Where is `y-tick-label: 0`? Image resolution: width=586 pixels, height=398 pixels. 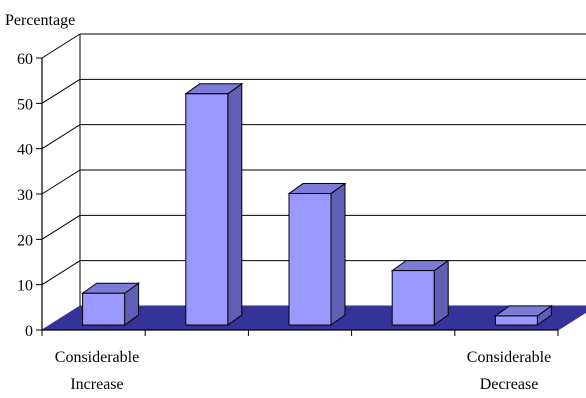
y-tick-label: 0 is located at coordinates (29, 331).